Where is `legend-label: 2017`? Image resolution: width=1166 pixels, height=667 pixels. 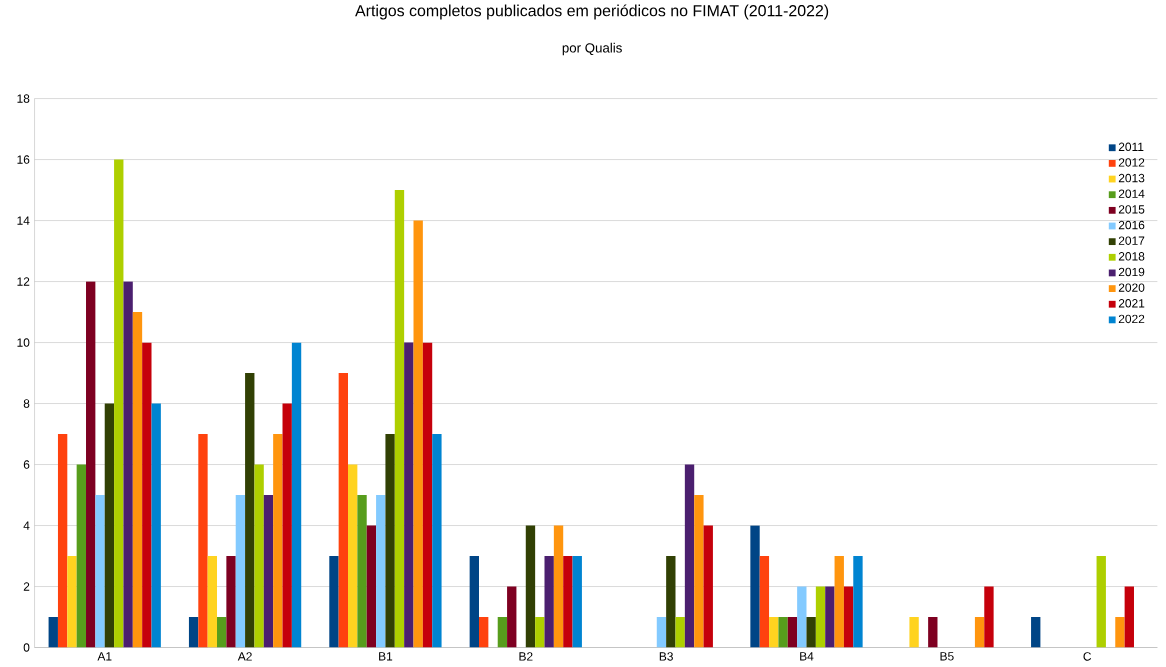
legend-label: 2017 is located at coordinates (1131, 241).